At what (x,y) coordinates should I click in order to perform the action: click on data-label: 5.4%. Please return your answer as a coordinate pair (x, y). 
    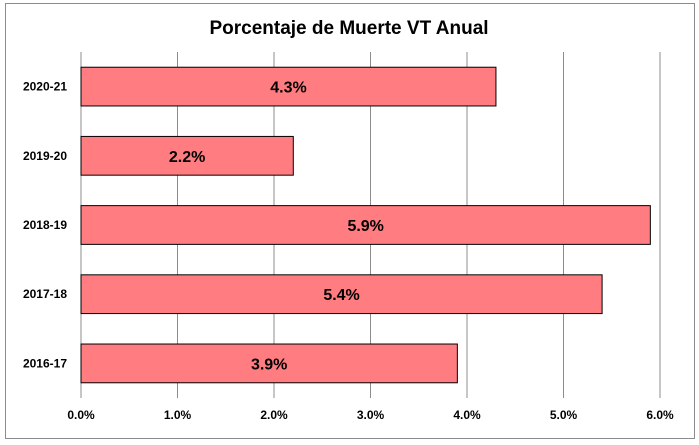
    Looking at the image, I should click on (341, 295).